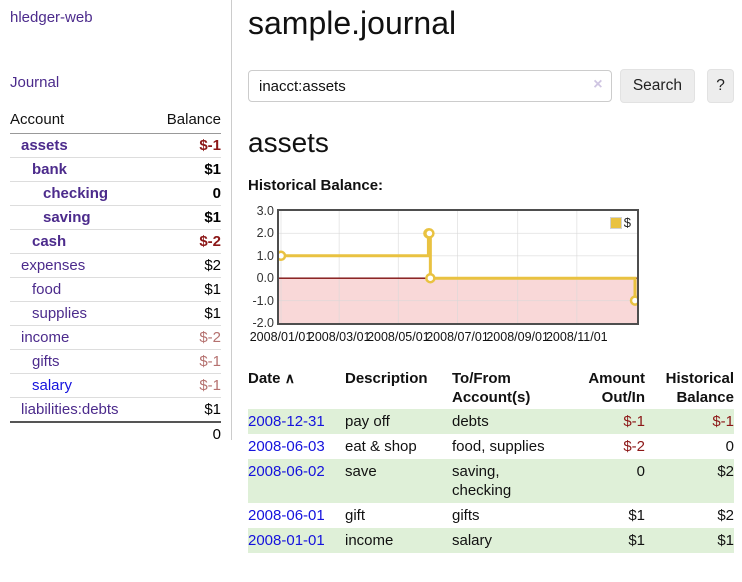  I want to click on account-link-income: income, so click(45, 337).